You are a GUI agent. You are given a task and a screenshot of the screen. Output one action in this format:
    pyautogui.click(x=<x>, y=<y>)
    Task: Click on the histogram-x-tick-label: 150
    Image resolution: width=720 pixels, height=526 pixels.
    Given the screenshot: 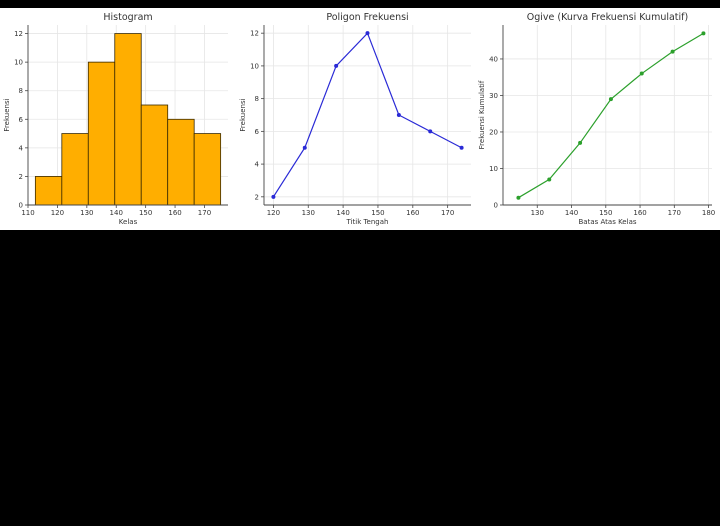 What is the action you would take?
    pyautogui.click(x=145, y=213)
    